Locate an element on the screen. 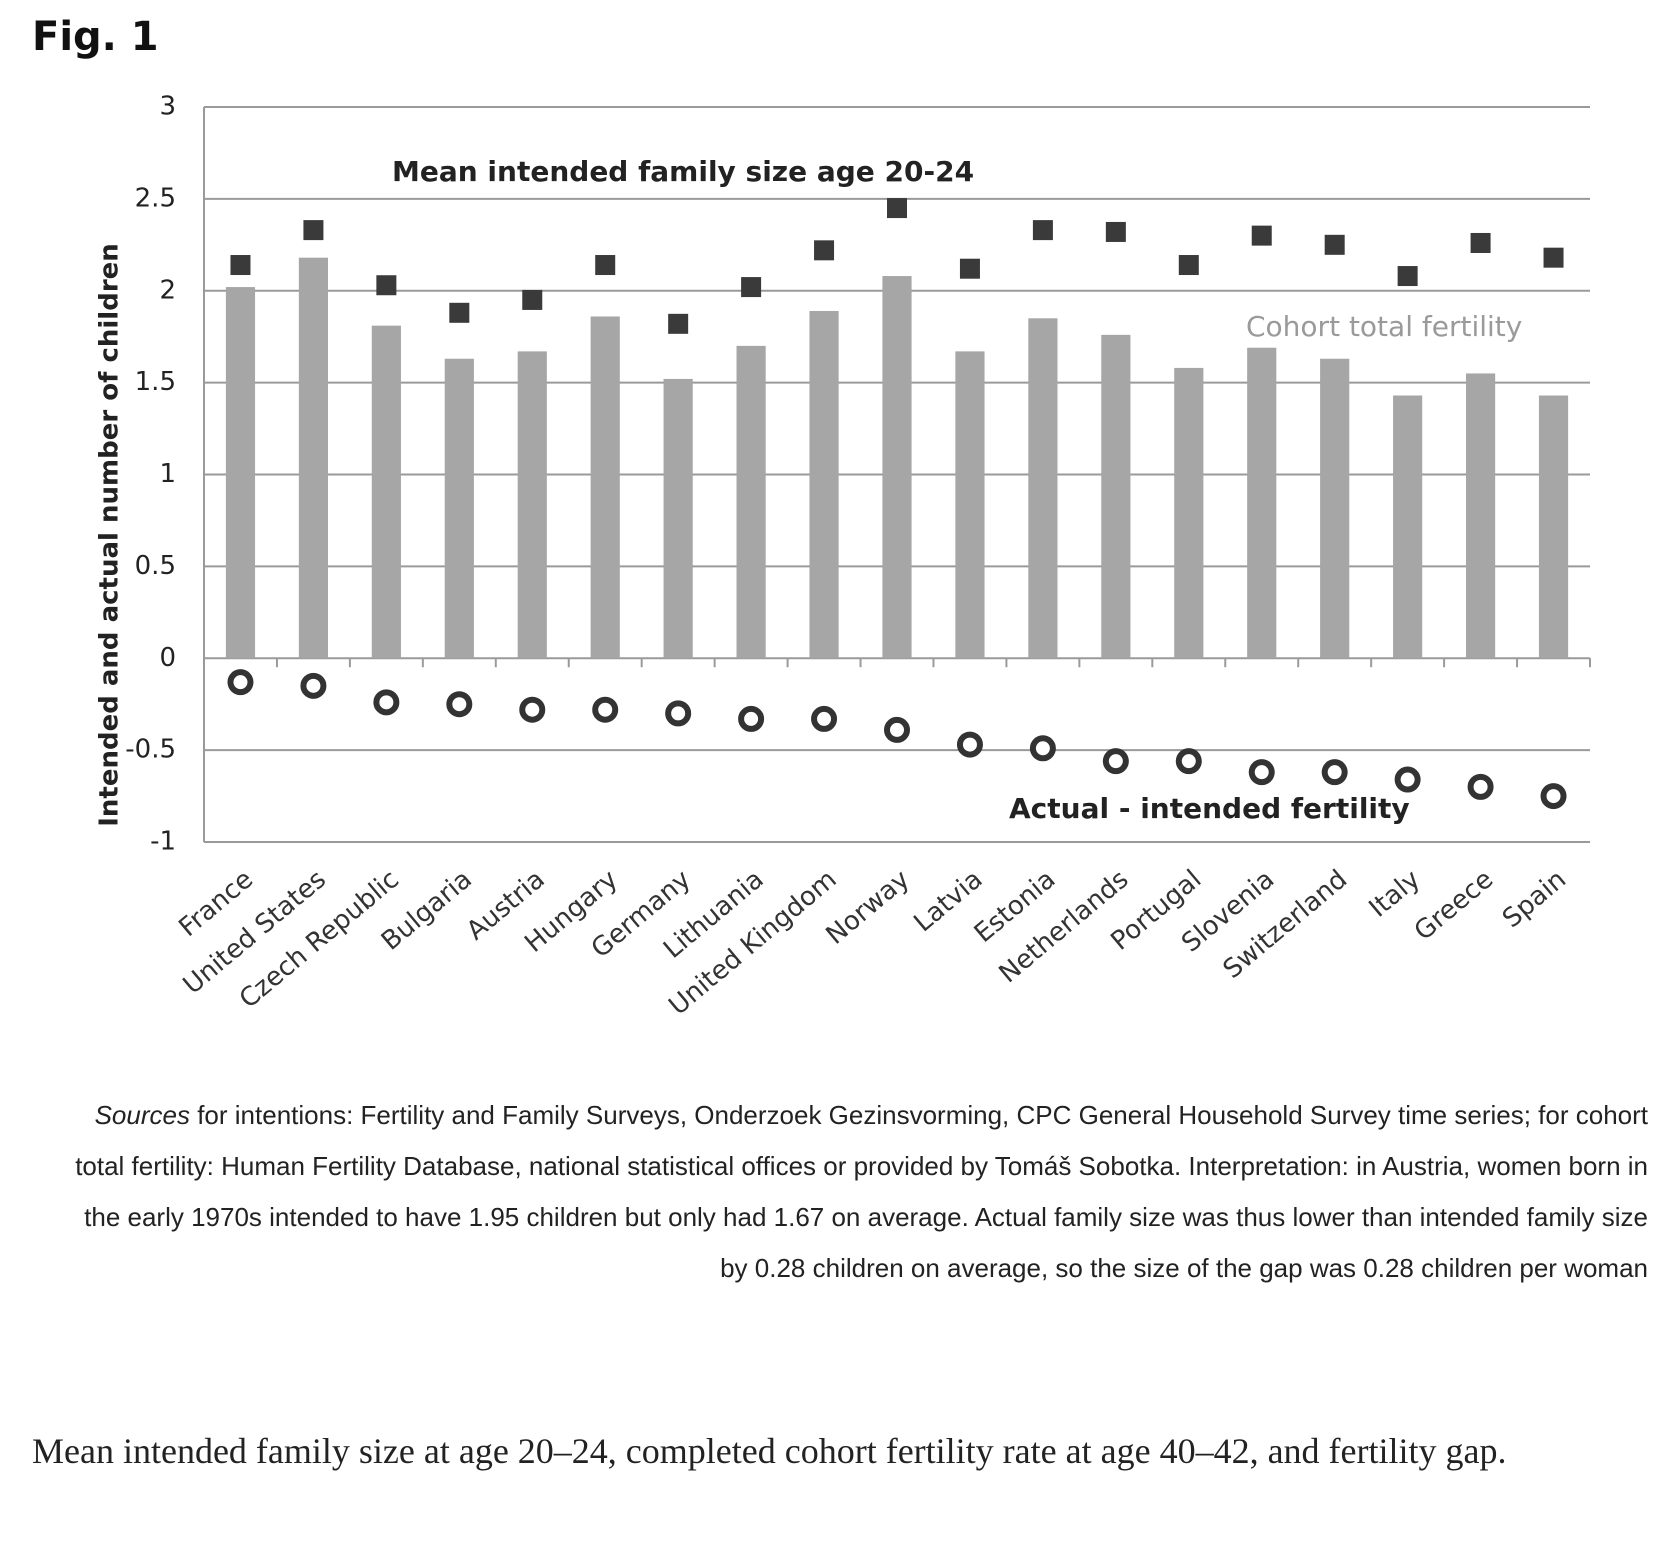 The width and height of the screenshot is (1656, 1548). x-tick-label: Greece is located at coordinates (1454, 905).